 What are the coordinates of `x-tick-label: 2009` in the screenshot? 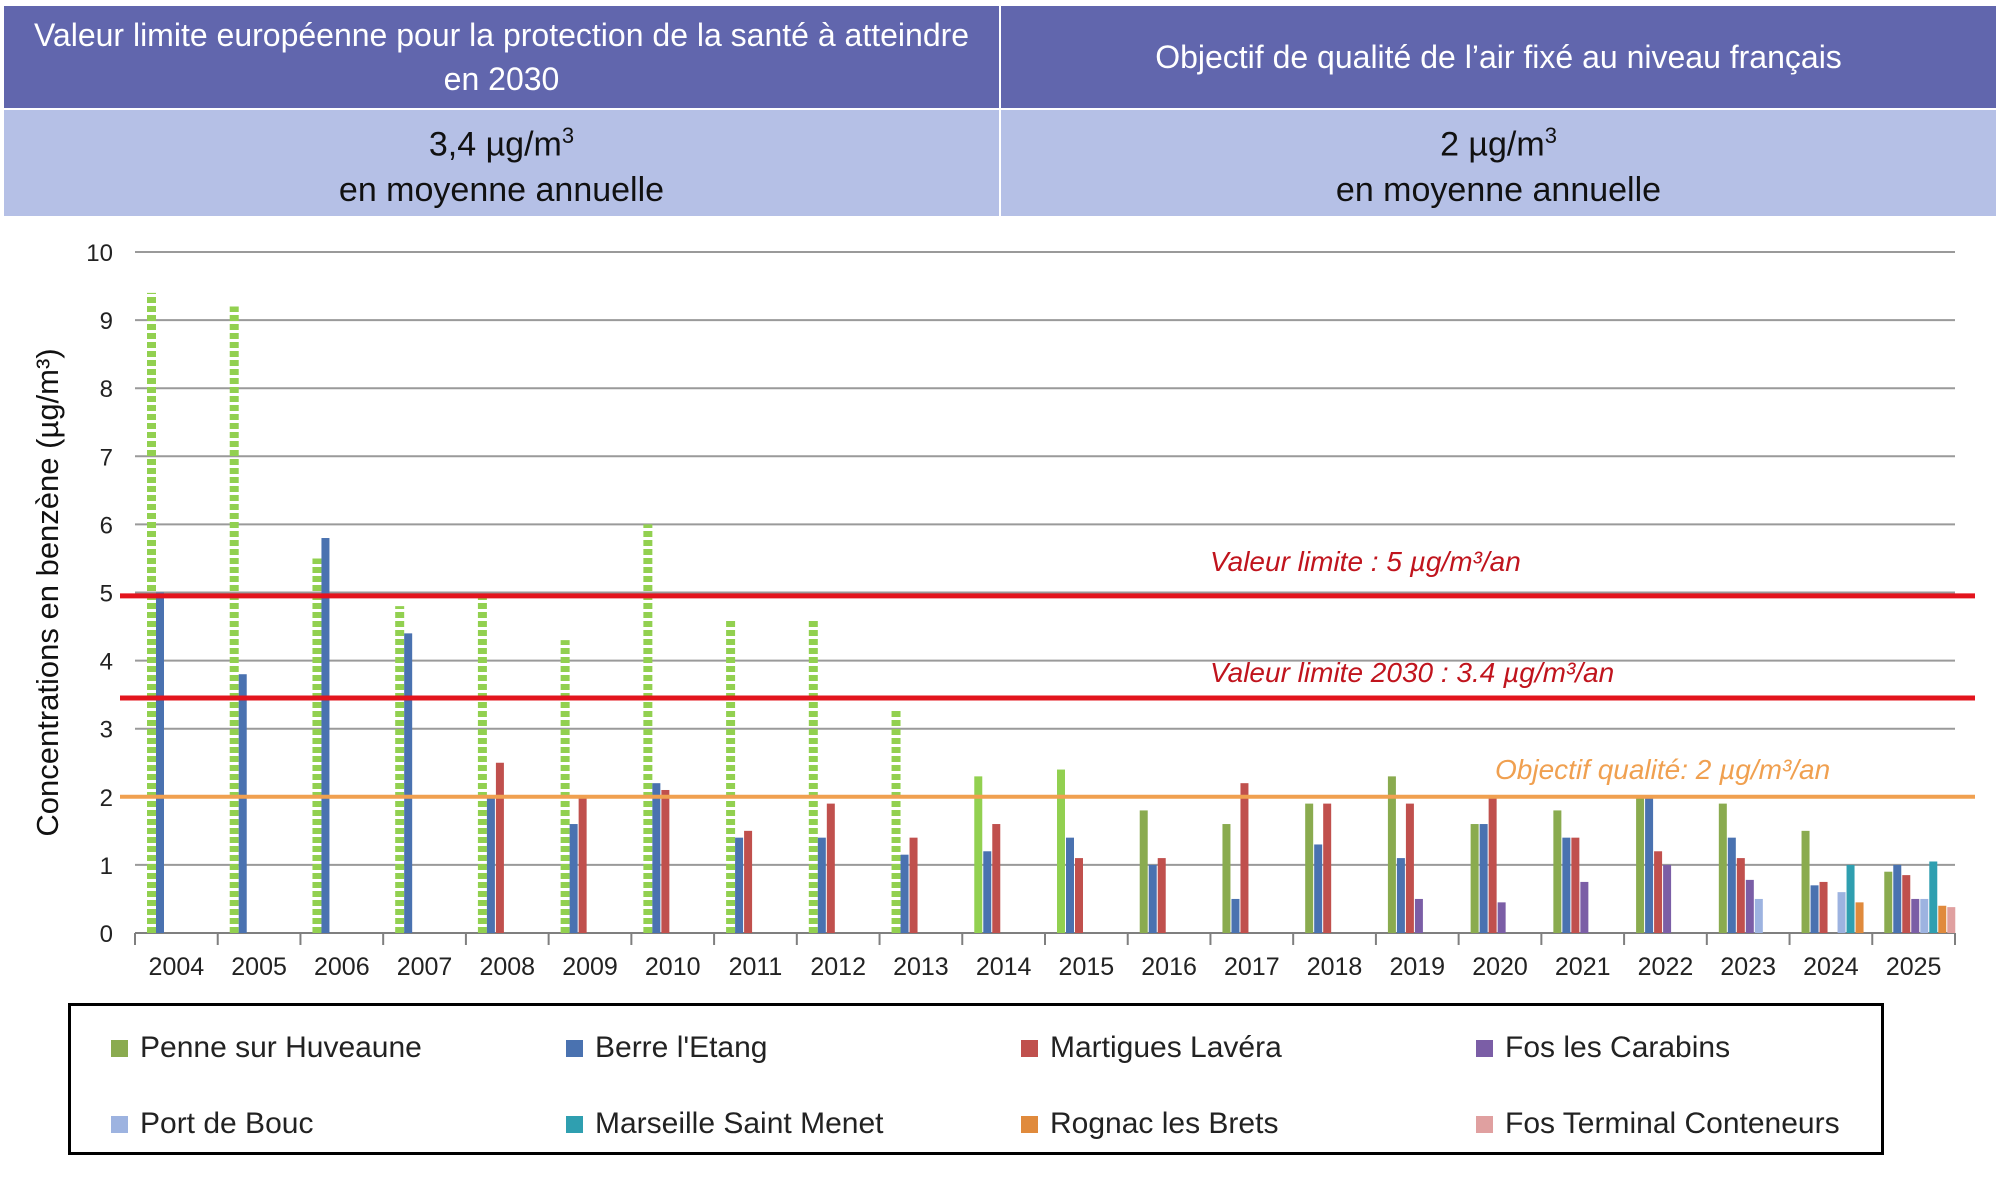 It's located at (590, 967).